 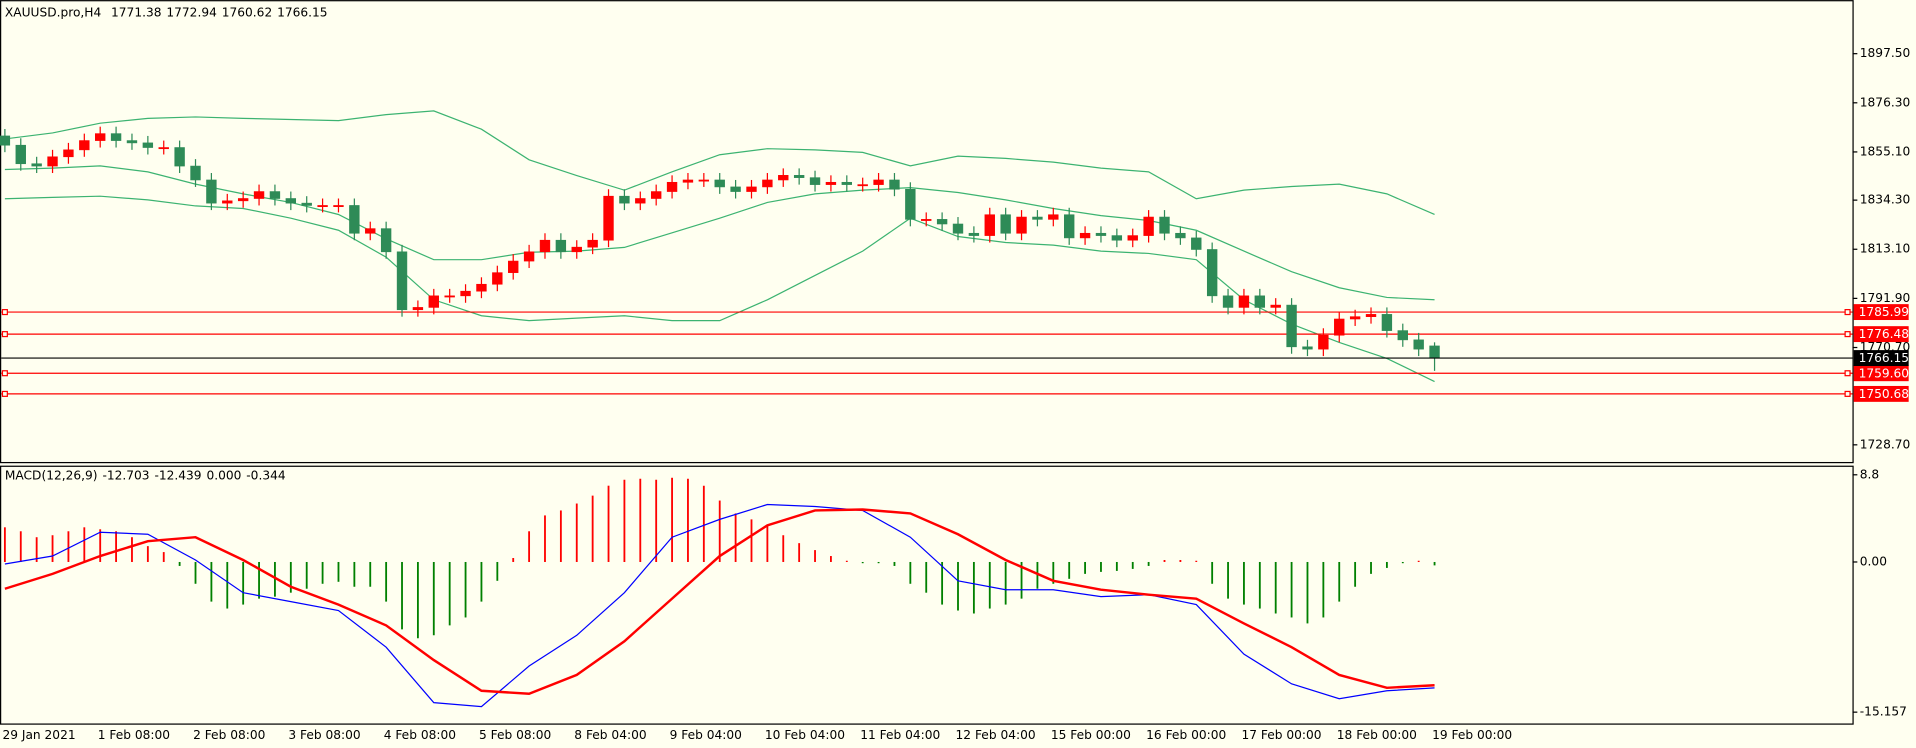 I want to click on macd-value: -0.344, so click(x=266, y=475).